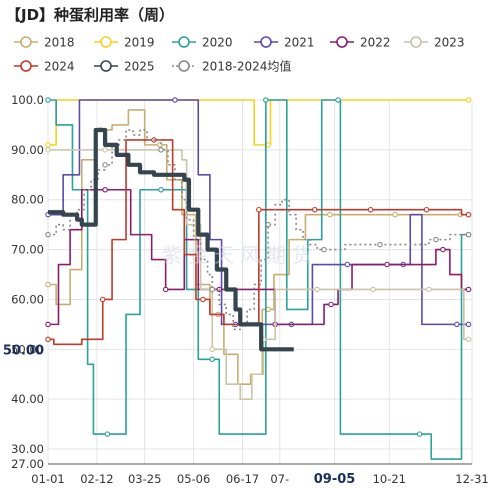 The image size is (489, 488). What do you see at coordinates (59, 43) in the screenshot?
I see `legend-label: 2018` at bounding box center [59, 43].